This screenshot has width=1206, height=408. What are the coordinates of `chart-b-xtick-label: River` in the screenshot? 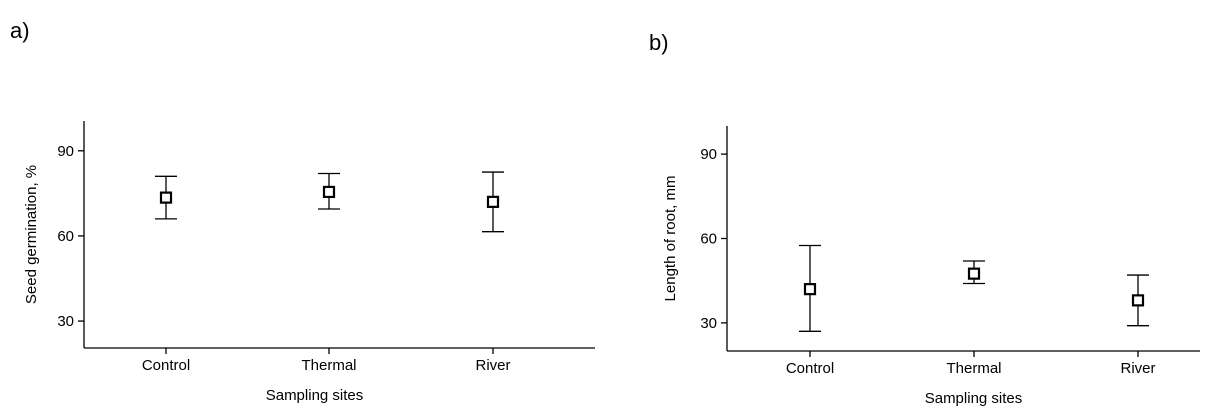 It's located at (1137, 368).